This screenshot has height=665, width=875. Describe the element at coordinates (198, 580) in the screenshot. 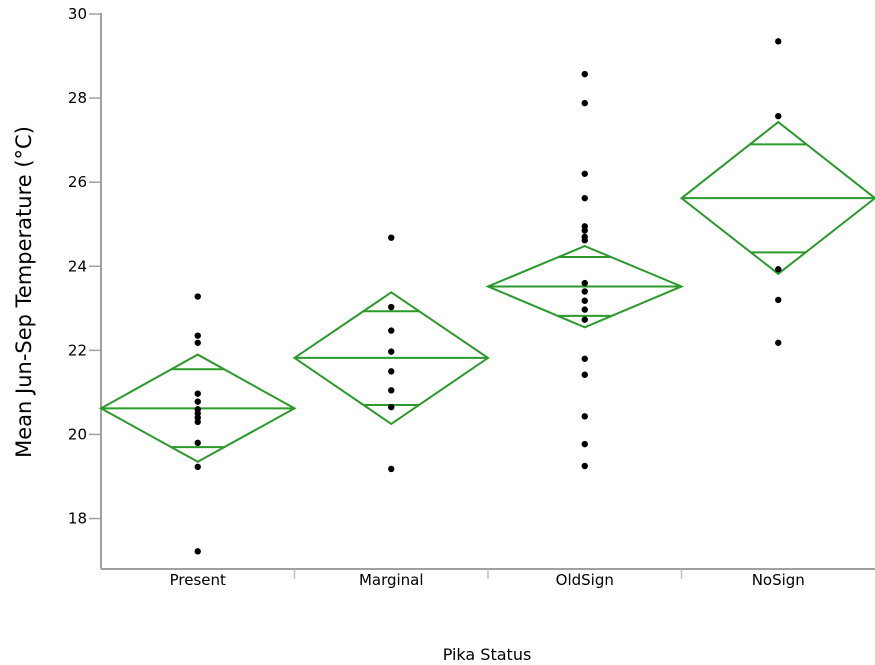

I see `x-tick-label: Present` at that location.